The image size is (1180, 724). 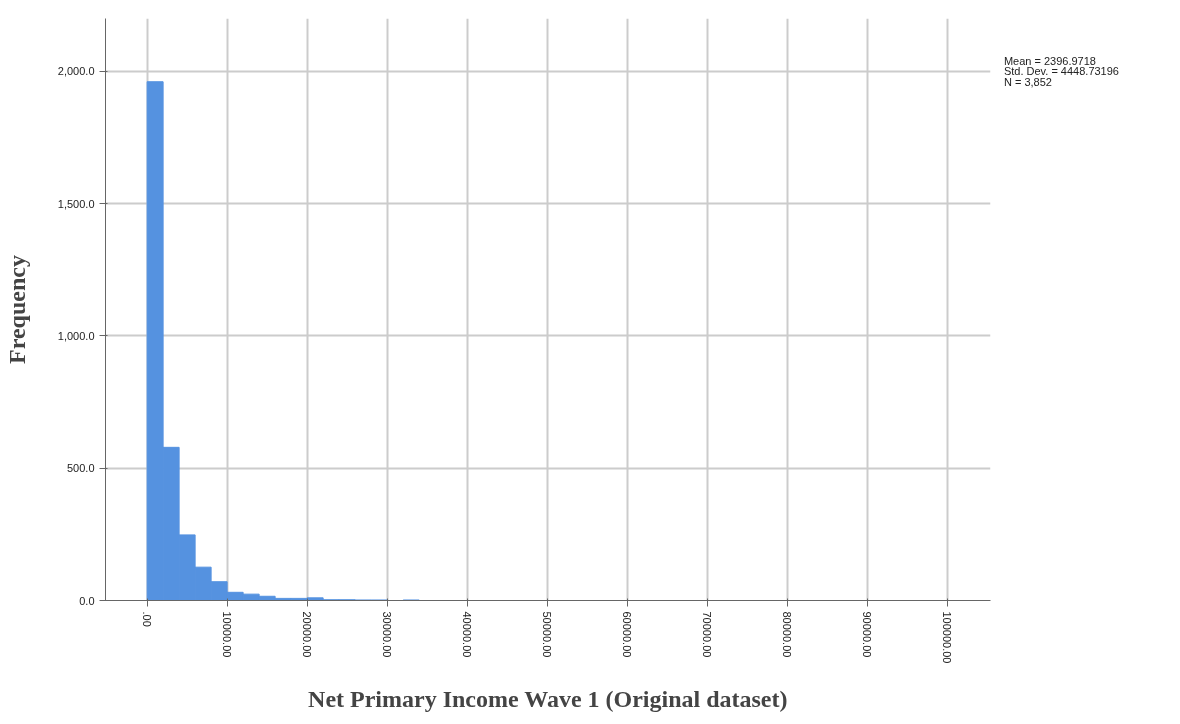 I want to click on x-tick-label: 90000.00, so click(x=867, y=634).